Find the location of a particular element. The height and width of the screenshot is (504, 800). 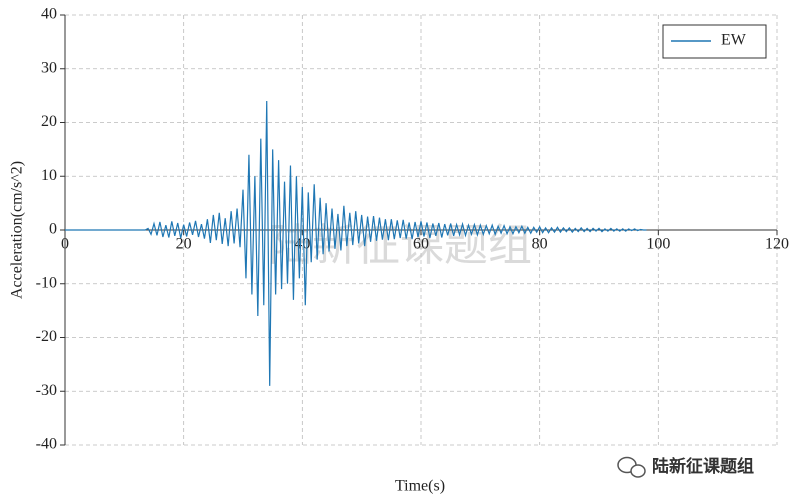

y-tick-label: 0 is located at coordinates (53, 229).